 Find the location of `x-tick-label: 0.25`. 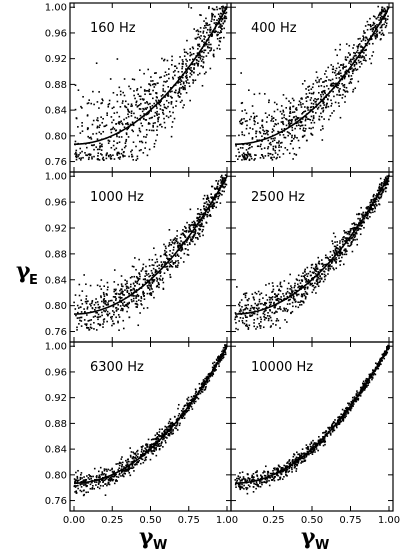

x-tick-label: 0.25 is located at coordinates (112, 520).